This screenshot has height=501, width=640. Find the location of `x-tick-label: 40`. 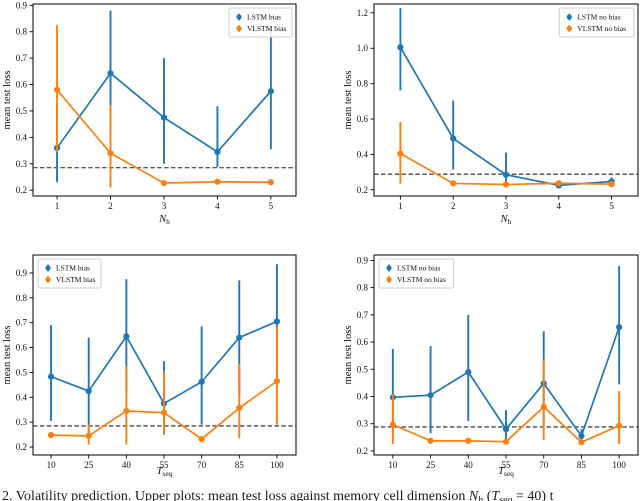

x-tick-label: 40 is located at coordinates (127, 465).